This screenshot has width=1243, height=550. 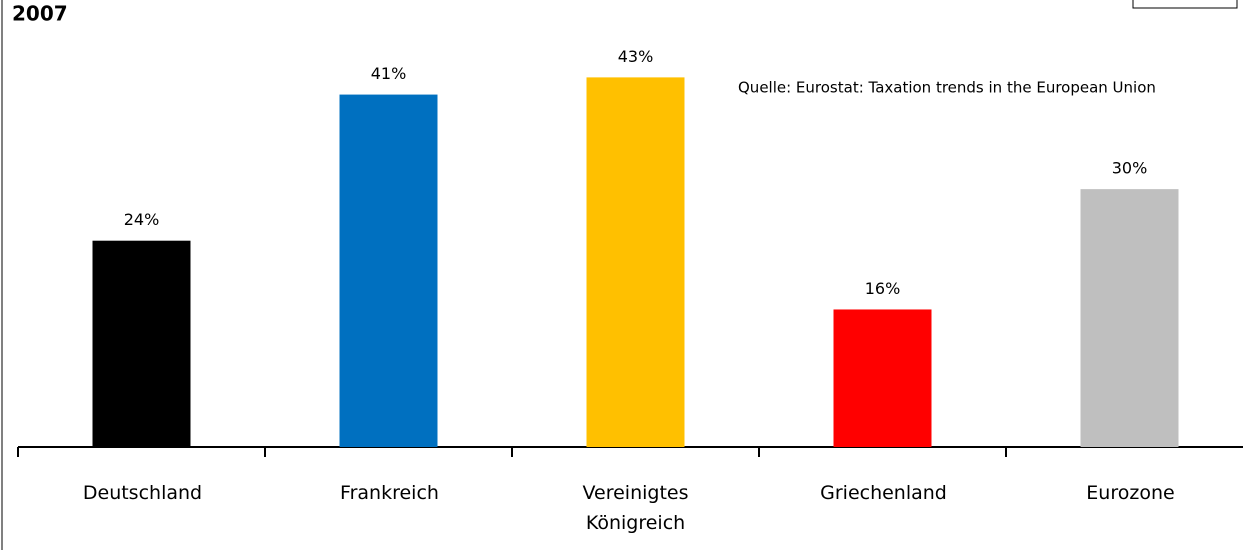 What do you see at coordinates (1130, 493) in the screenshot?
I see `x-tick-label: Eurozone` at bounding box center [1130, 493].